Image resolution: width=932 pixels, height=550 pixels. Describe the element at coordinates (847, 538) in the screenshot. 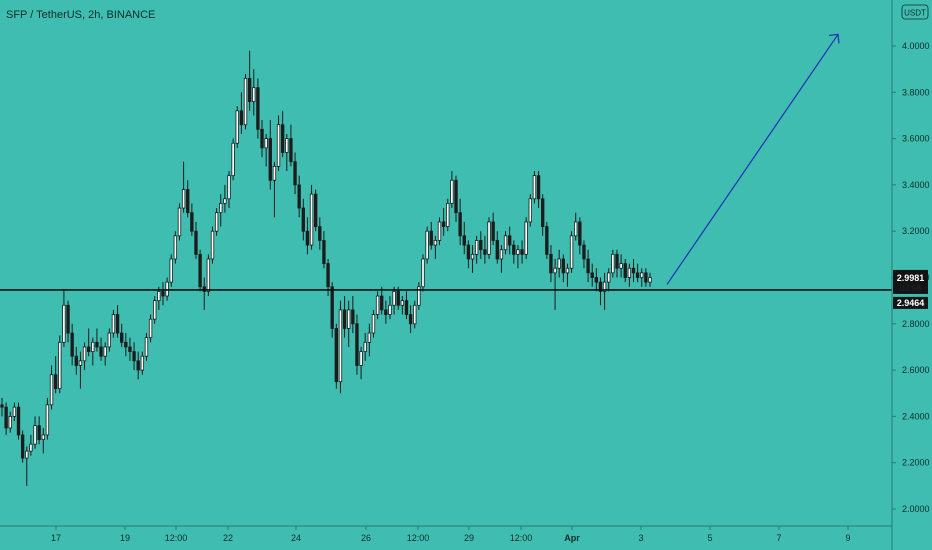

I see `time-tick-label: 9` at that location.